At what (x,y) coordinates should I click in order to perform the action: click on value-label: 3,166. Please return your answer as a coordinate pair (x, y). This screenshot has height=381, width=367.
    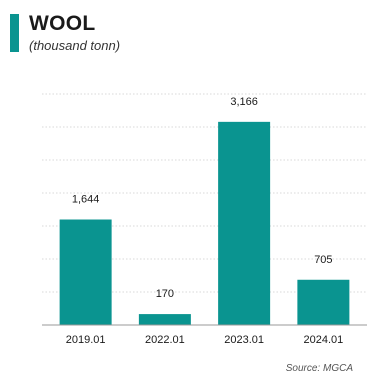
    Looking at the image, I should click on (244, 102).